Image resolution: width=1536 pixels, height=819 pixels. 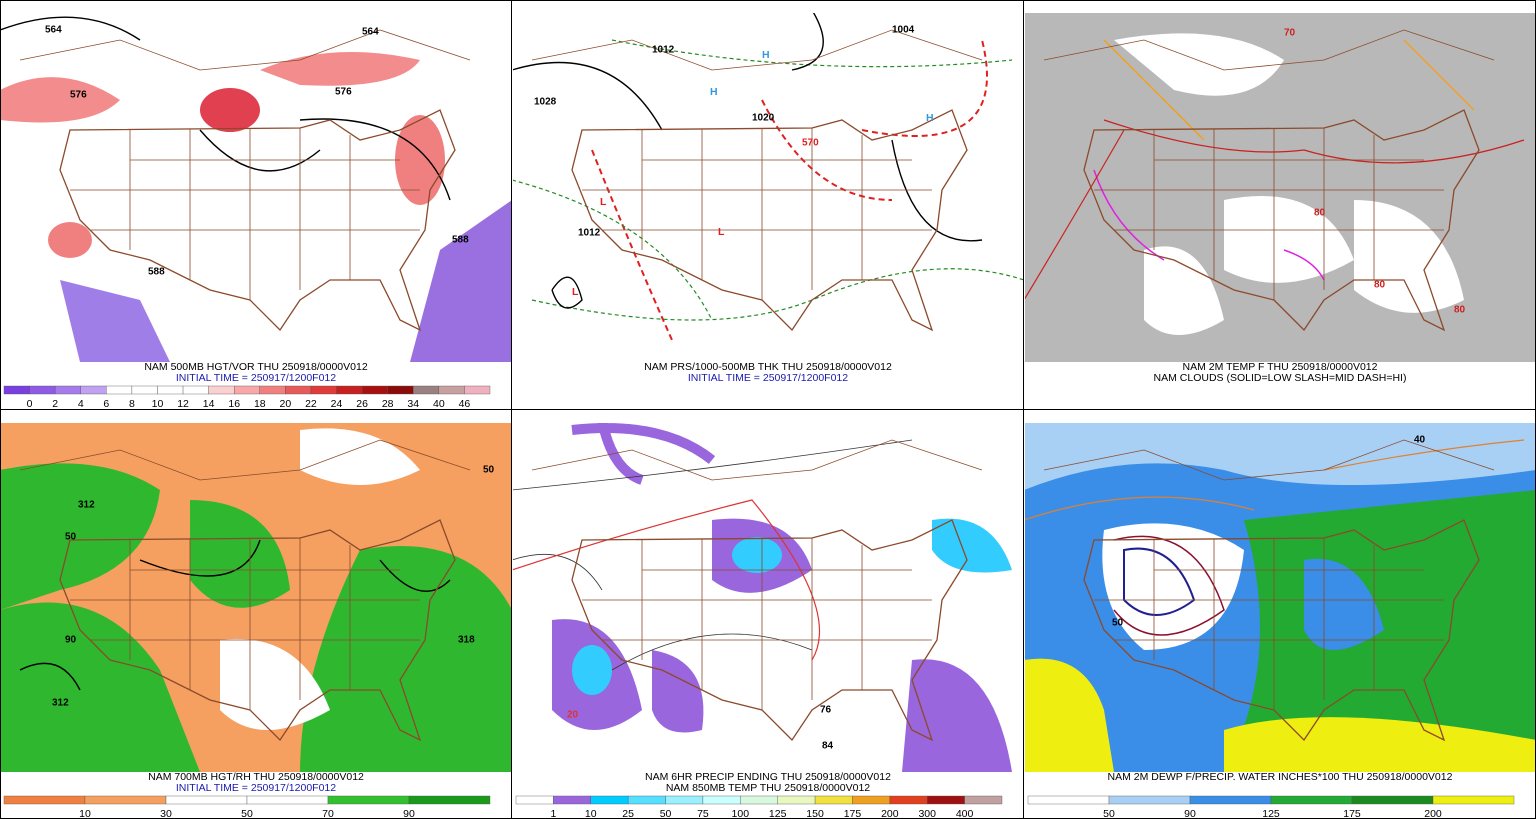 What do you see at coordinates (81, 404) in the screenshot?
I see `colorbar-label: 4` at bounding box center [81, 404].